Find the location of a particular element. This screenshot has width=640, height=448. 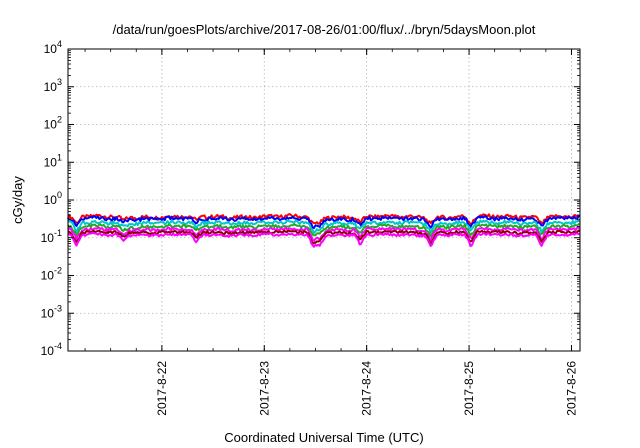

y-tick-label: 10⁻¹ is located at coordinates (51, 236).